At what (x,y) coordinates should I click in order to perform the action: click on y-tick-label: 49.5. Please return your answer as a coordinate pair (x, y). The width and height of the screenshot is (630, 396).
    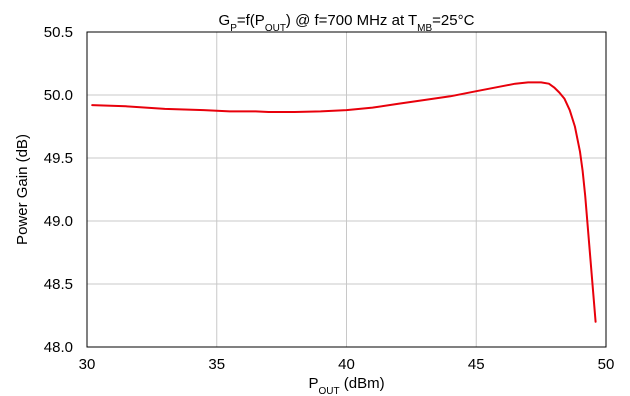
    Looking at the image, I should click on (58, 158).